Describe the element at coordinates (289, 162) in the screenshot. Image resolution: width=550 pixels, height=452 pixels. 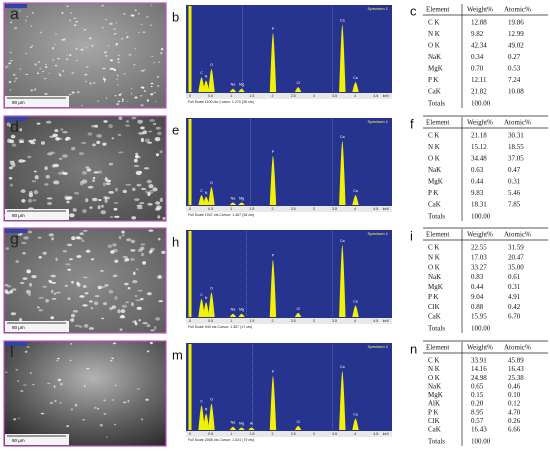
I see `spectrum-plot` at that location.